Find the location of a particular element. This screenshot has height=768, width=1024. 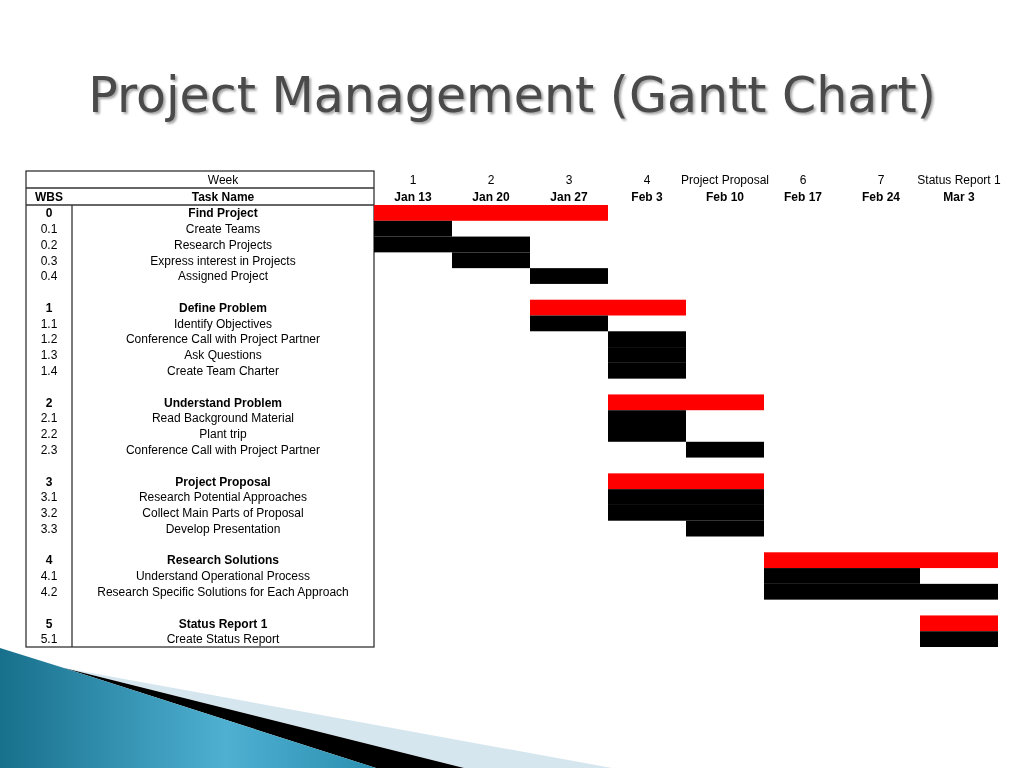

x2-tick-label: Feb 10 is located at coordinates (725, 196).